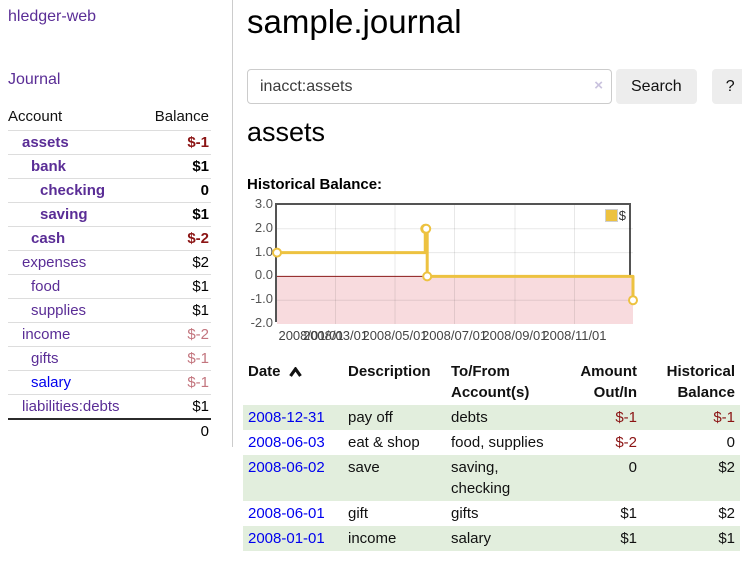 The image size is (742, 582). Describe the element at coordinates (286, 417) in the screenshot. I see `transaction-date-link: 2008-12-31` at that location.